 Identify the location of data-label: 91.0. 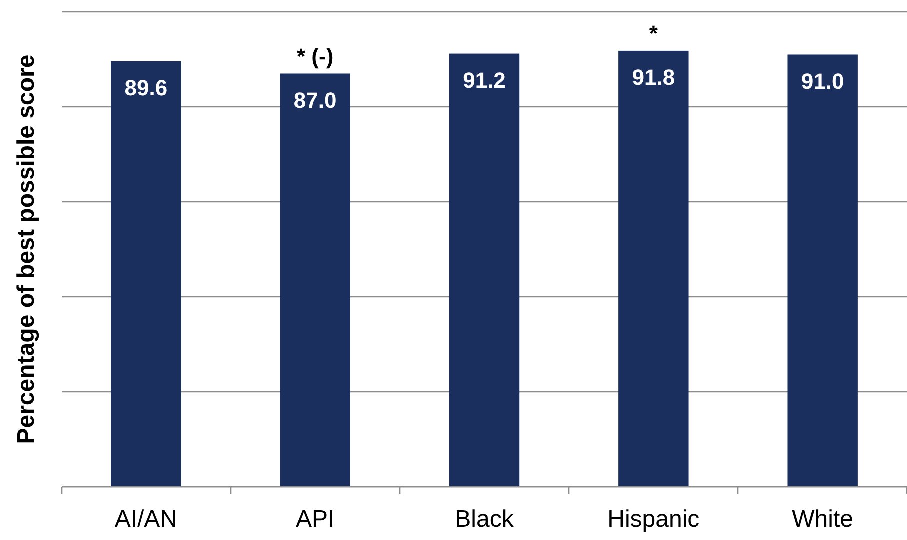
(822, 81).